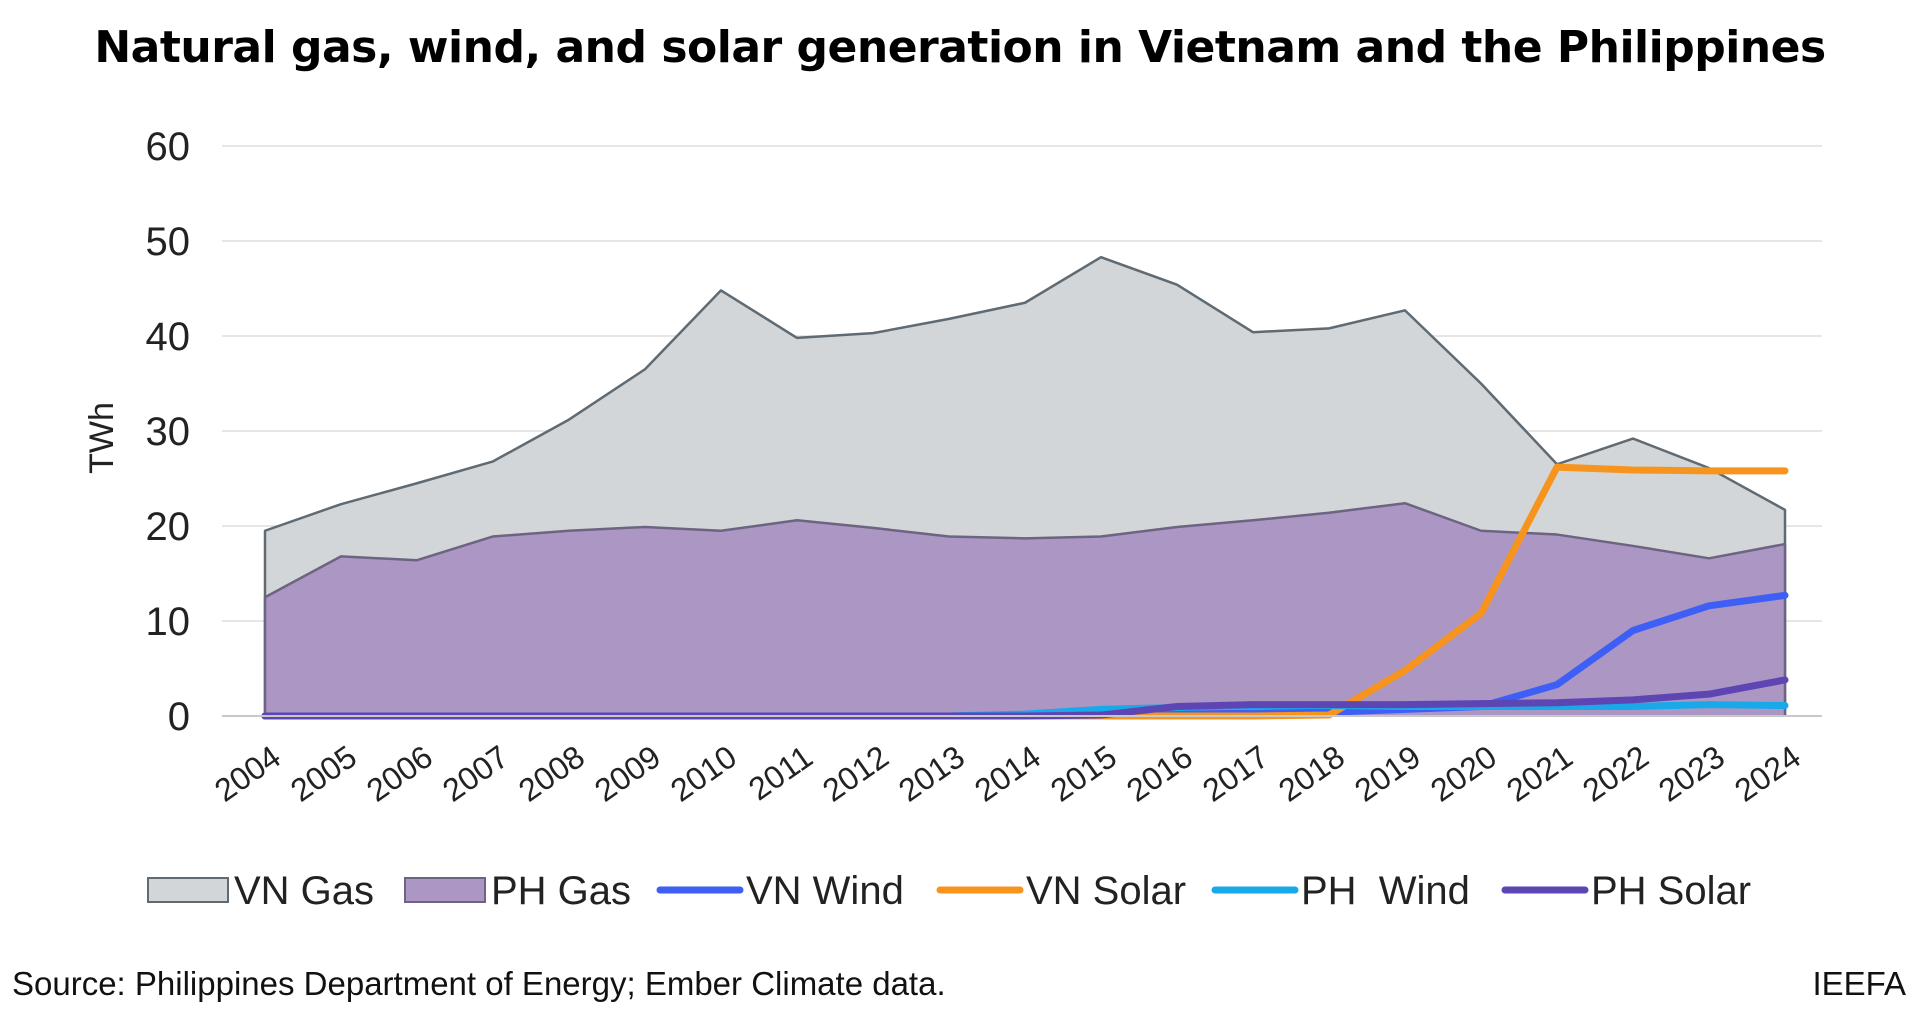 This screenshot has height=1024, width=1920. What do you see at coordinates (168, 527) in the screenshot?
I see `y-tick-label: 20` at bounding box center [168, 527].